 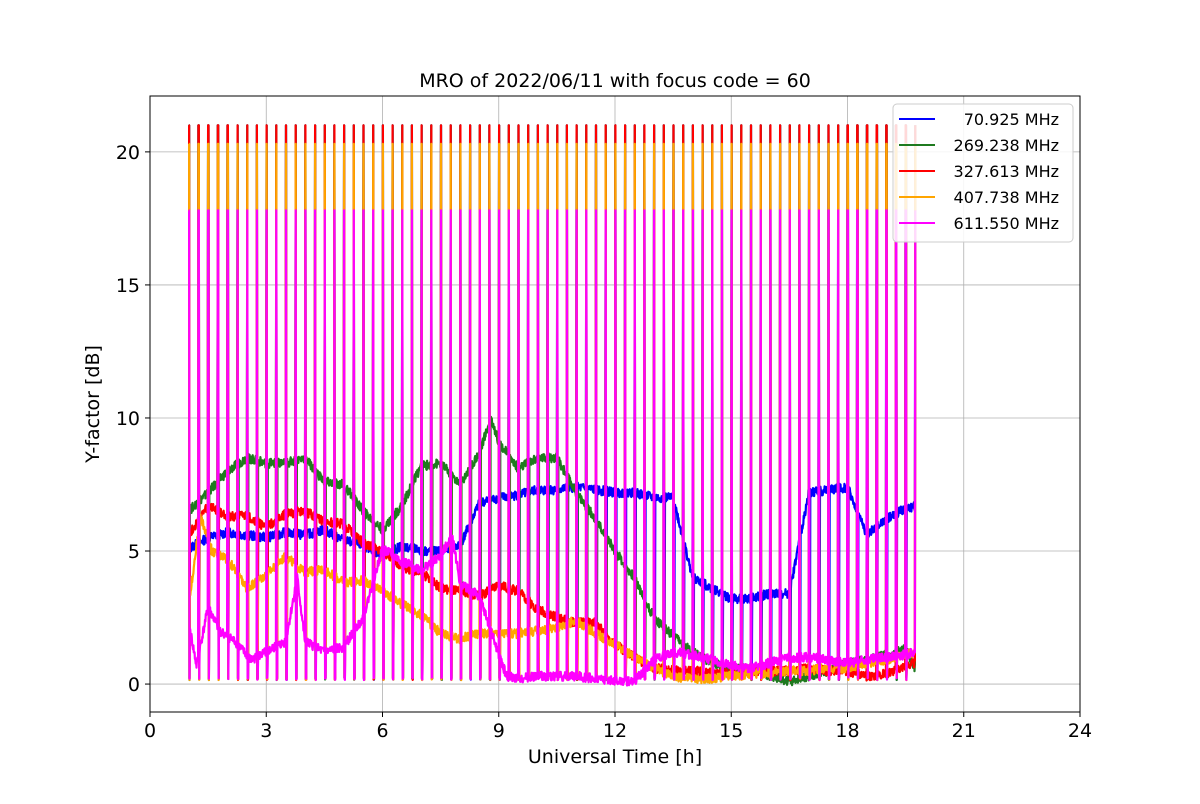 I want to click on y-tick-label: 10, so click(x=128, y=419).